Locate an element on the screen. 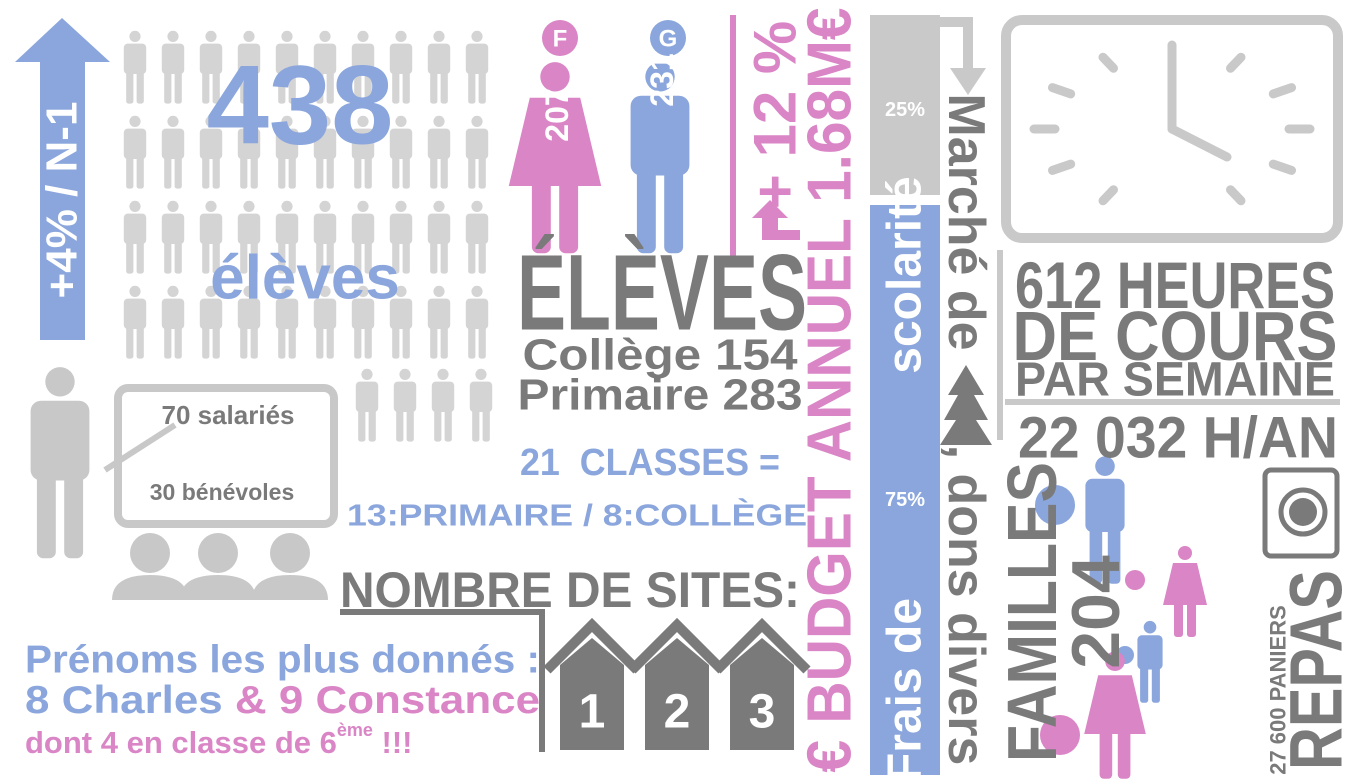 This screenshot has height=783, width=1349. employees: 70 salariés is located at coordinates (227, 415).